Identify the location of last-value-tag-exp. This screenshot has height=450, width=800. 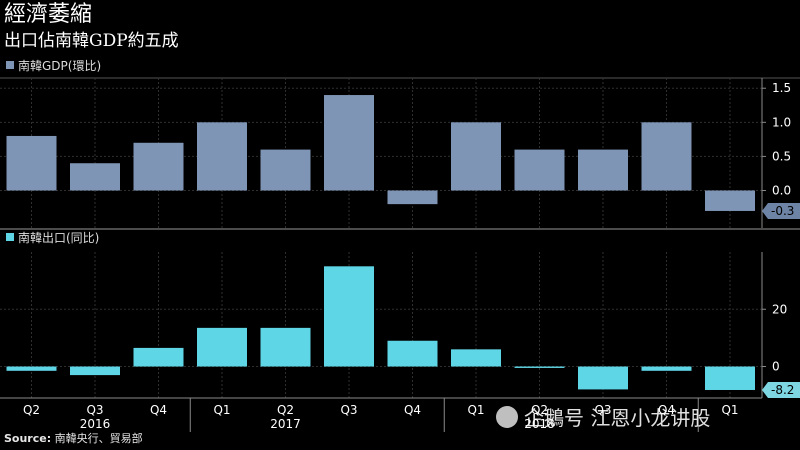
(781, 389).